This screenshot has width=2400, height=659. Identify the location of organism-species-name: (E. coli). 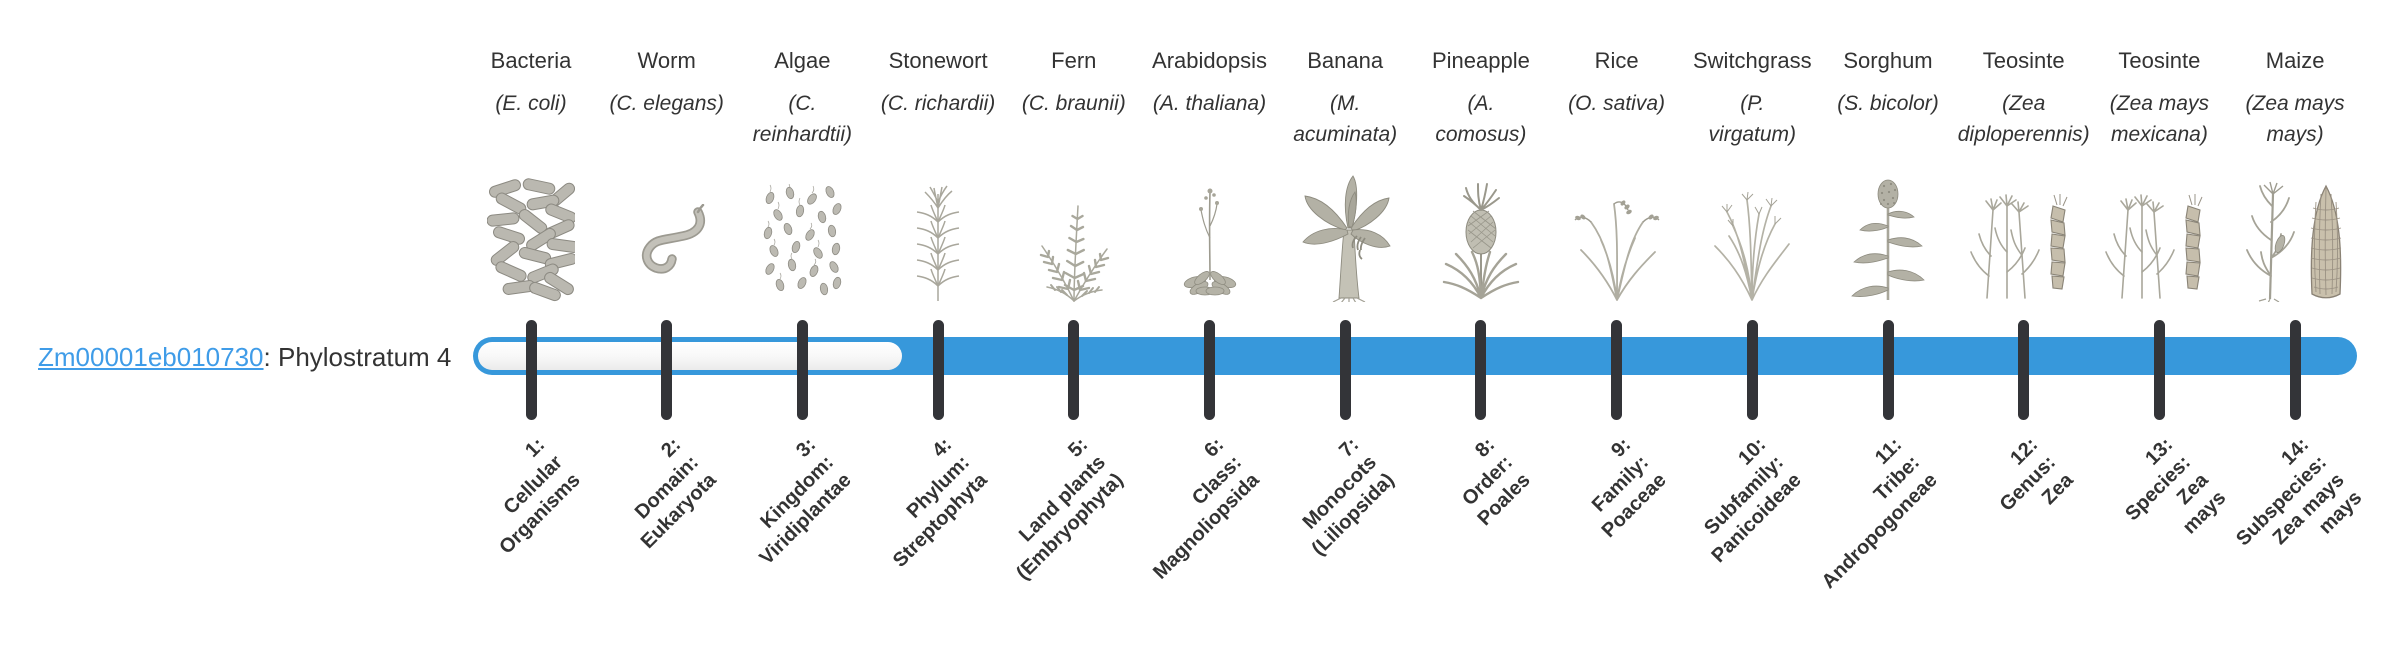
(531, 103).